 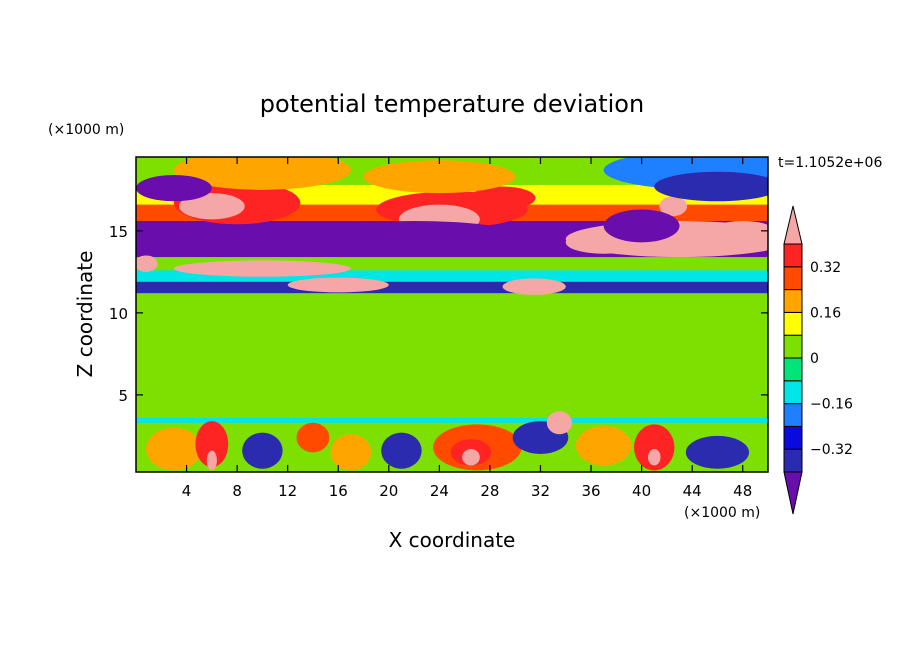 What do you see at coordinates (338, 491) in the screenshot?
I see `x-tick-label: 16` at bounding box center [338, 491].